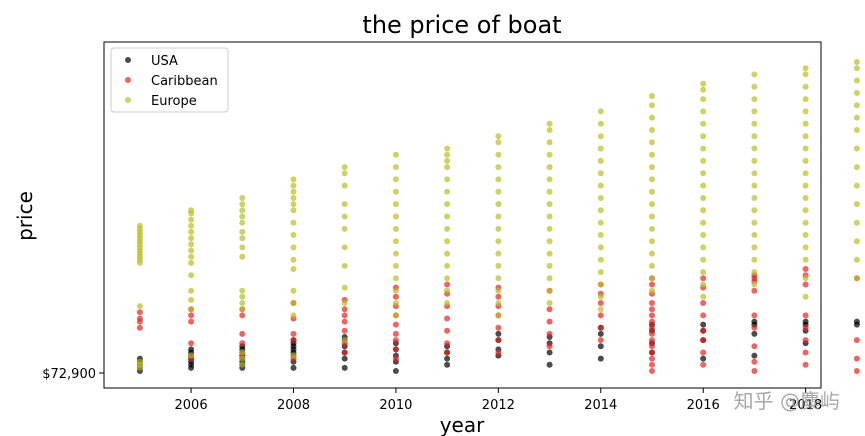 This screenshot has width=865, height=436. Describe the element at coordinates (703, 405) in the screenshot. I see `x-tick-label-2016: 2016` at that location.